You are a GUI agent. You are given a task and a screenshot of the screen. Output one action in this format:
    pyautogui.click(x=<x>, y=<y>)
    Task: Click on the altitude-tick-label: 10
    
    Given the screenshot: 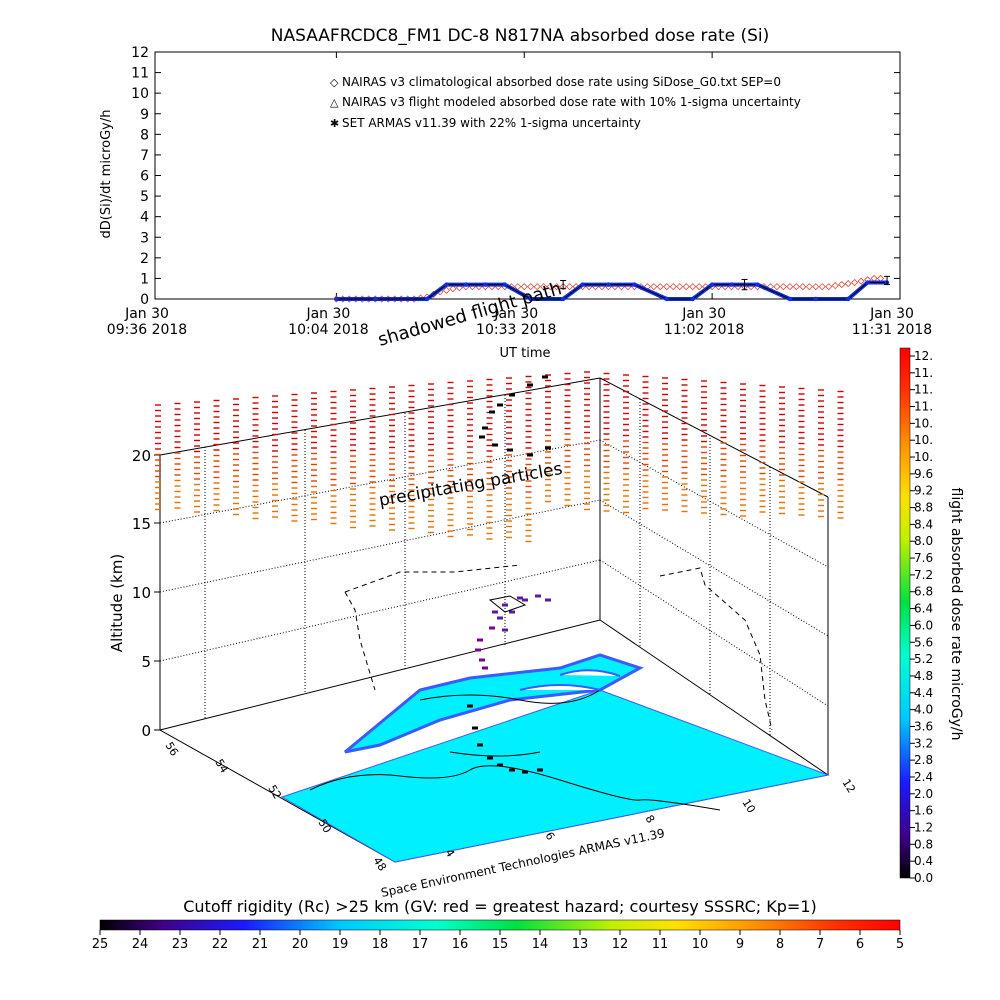 What is the action you would take?
    pyautogui.click(x=141, y=593)
    